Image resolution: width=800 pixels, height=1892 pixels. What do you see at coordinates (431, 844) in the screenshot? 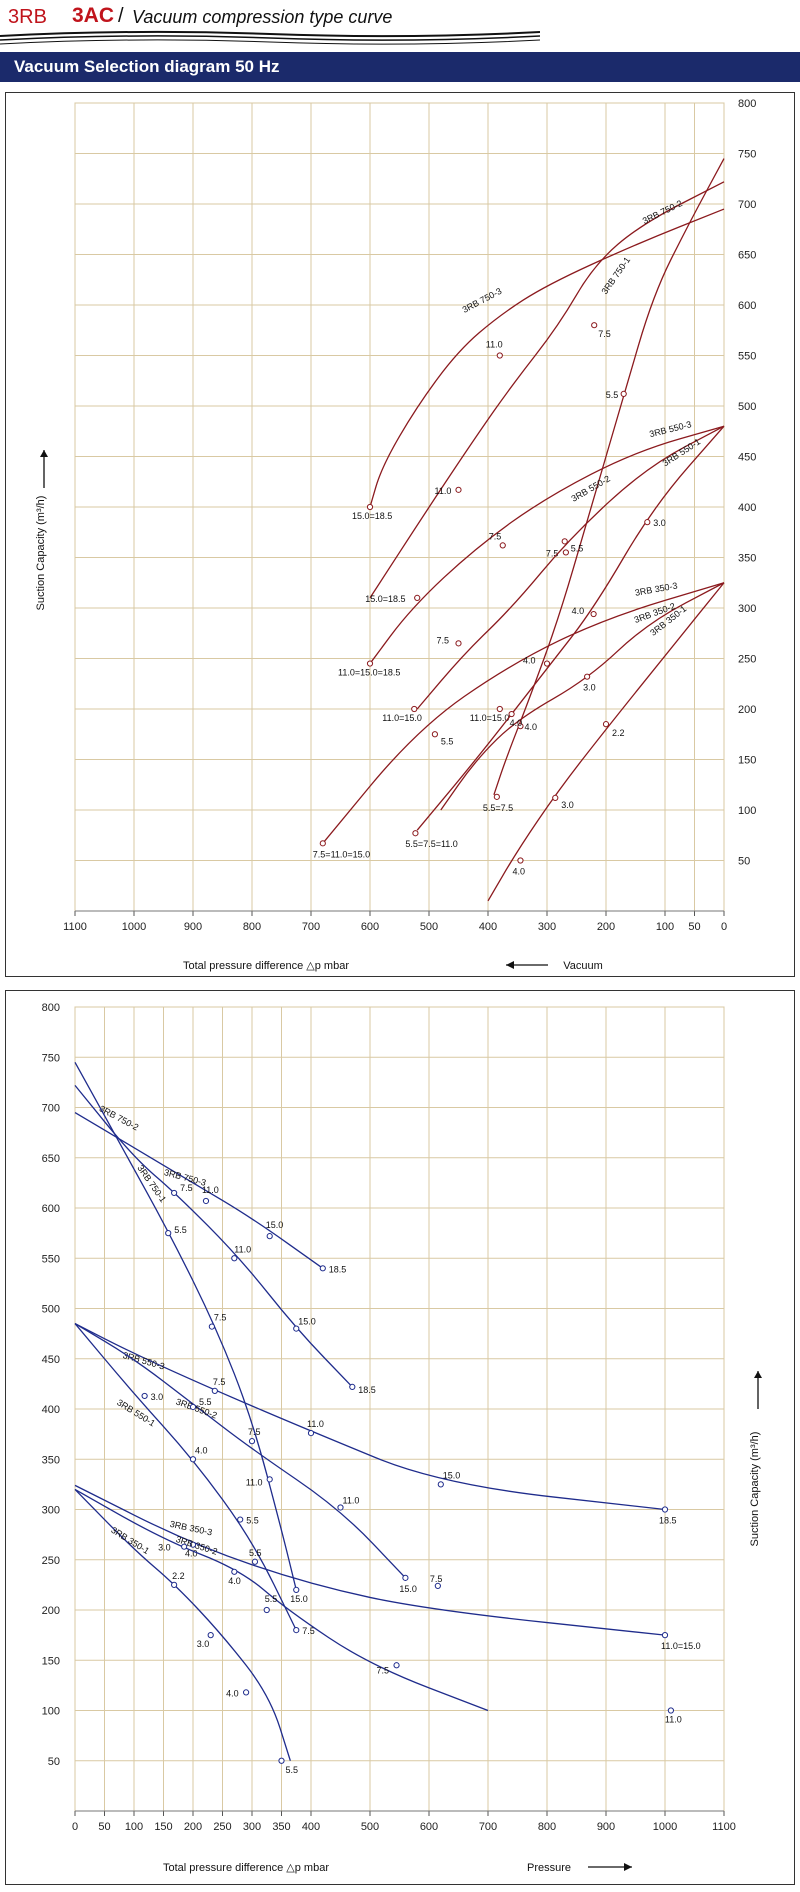
I see `data-point-label: 5.5=7.5=11.0` at bounding box center [431, 844].